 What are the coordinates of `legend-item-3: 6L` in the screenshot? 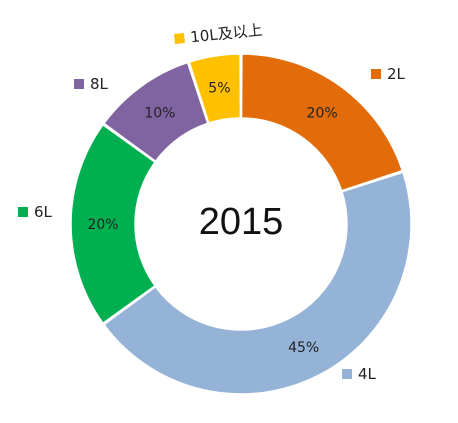 It's located at (35, 212).